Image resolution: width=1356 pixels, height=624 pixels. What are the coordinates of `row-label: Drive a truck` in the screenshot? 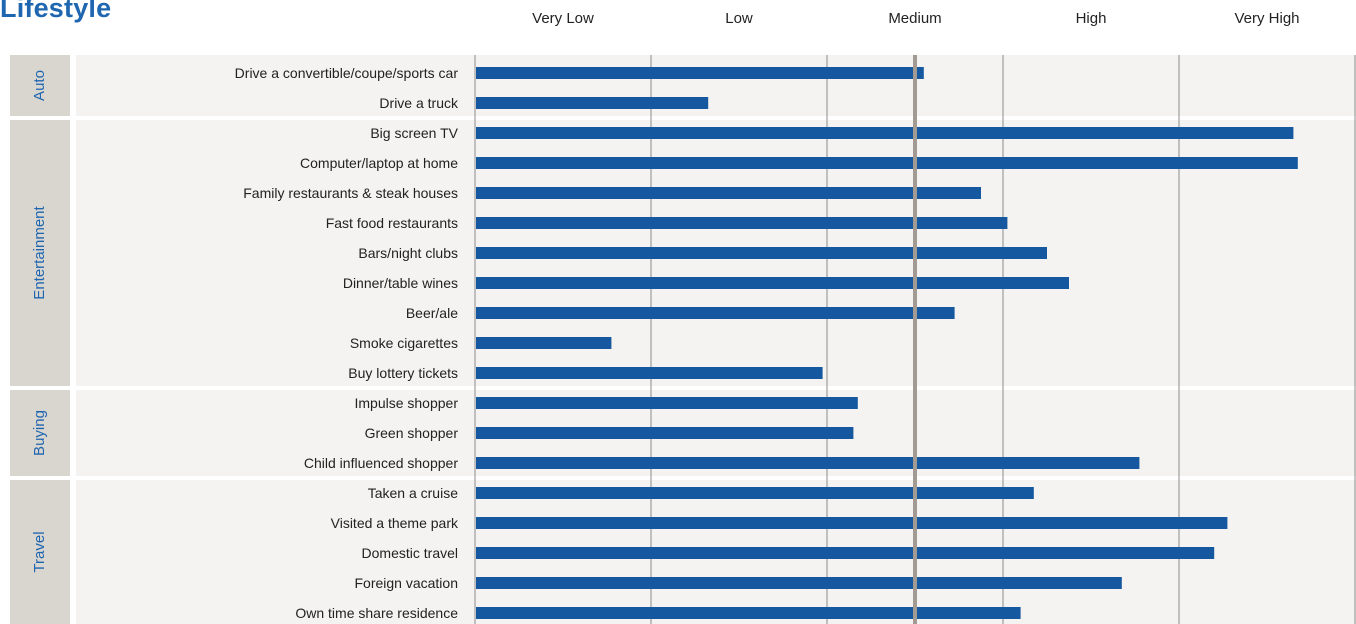 It's located at (419, 103).